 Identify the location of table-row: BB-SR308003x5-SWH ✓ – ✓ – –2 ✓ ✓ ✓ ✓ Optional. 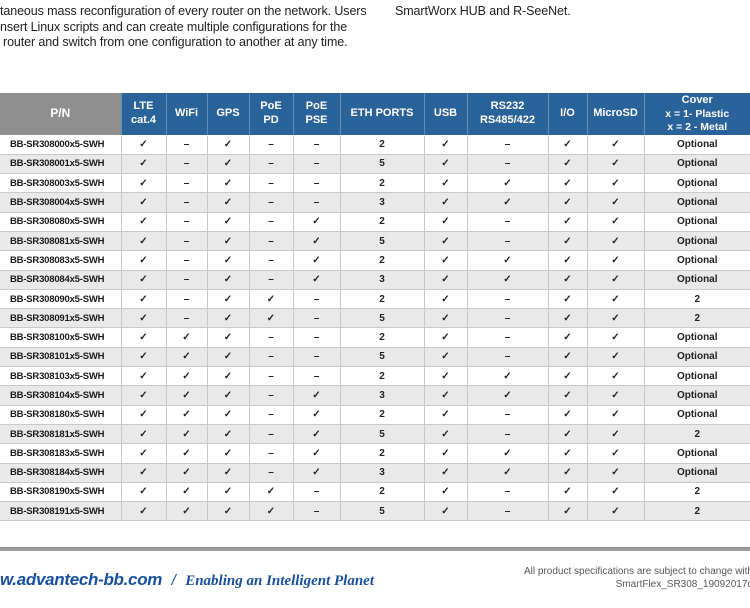
(375, 183).